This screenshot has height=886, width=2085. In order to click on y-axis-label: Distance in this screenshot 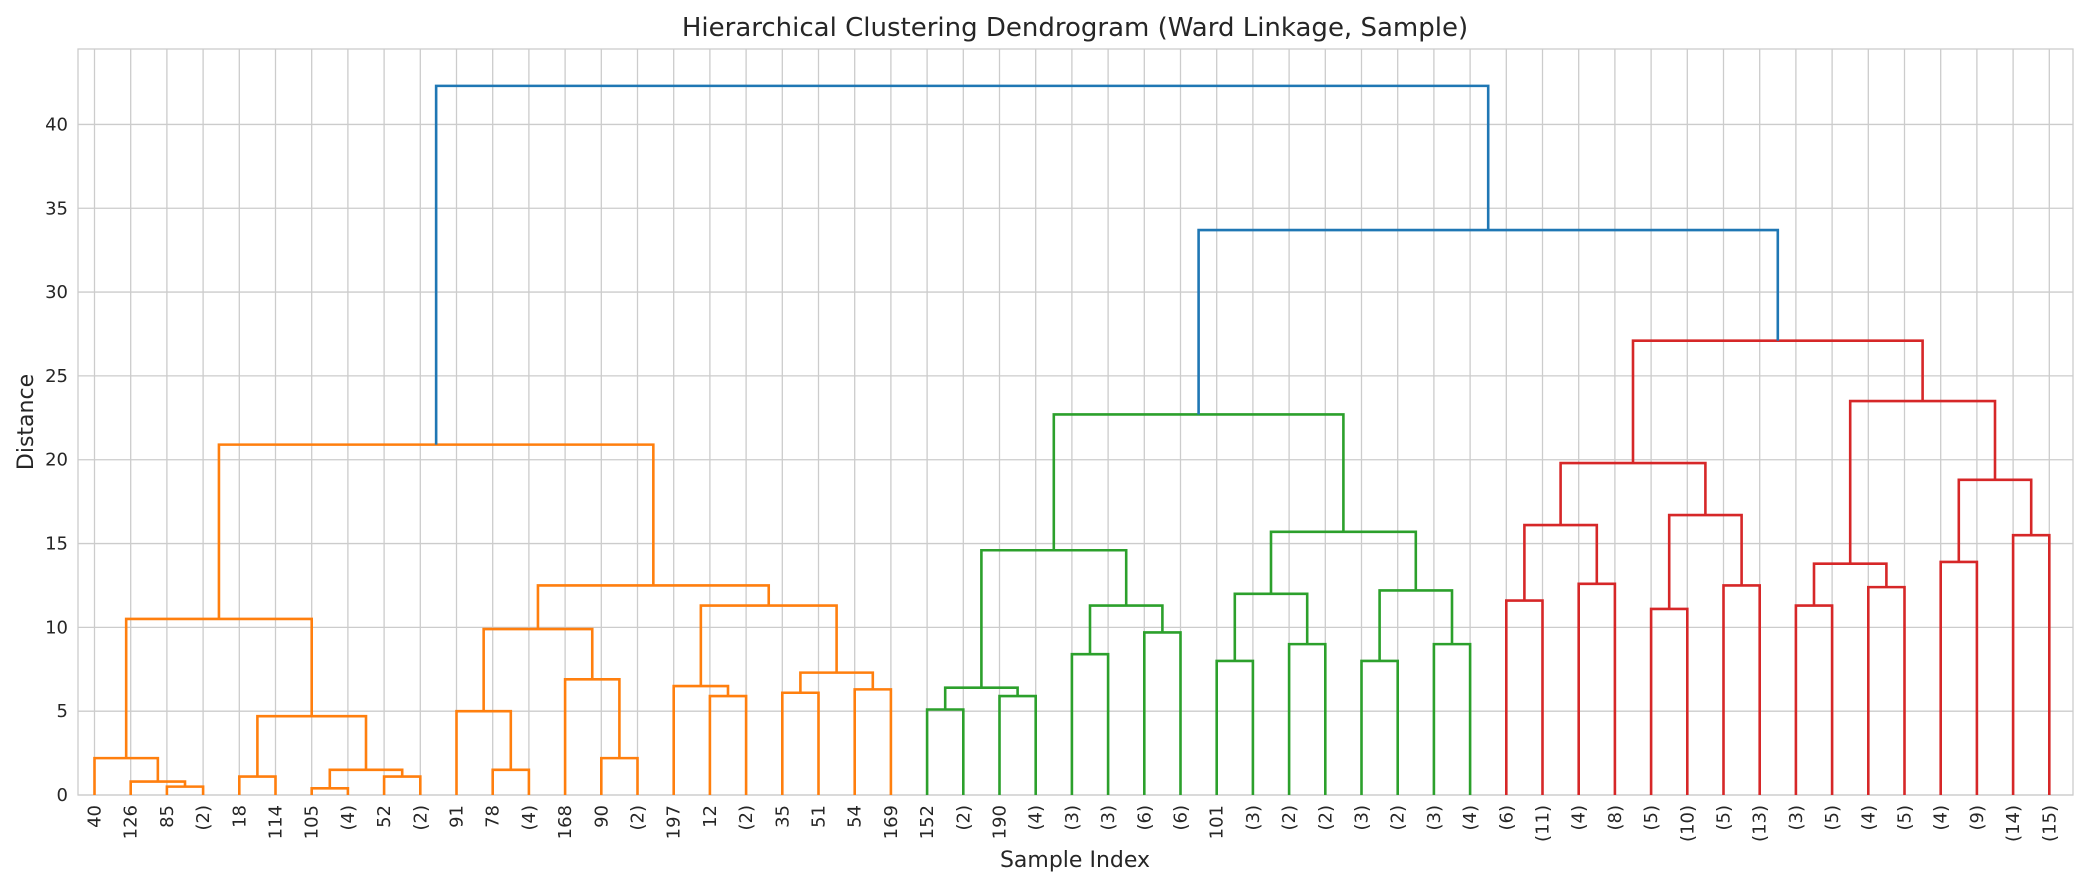, I will do `click(26, 422)`.